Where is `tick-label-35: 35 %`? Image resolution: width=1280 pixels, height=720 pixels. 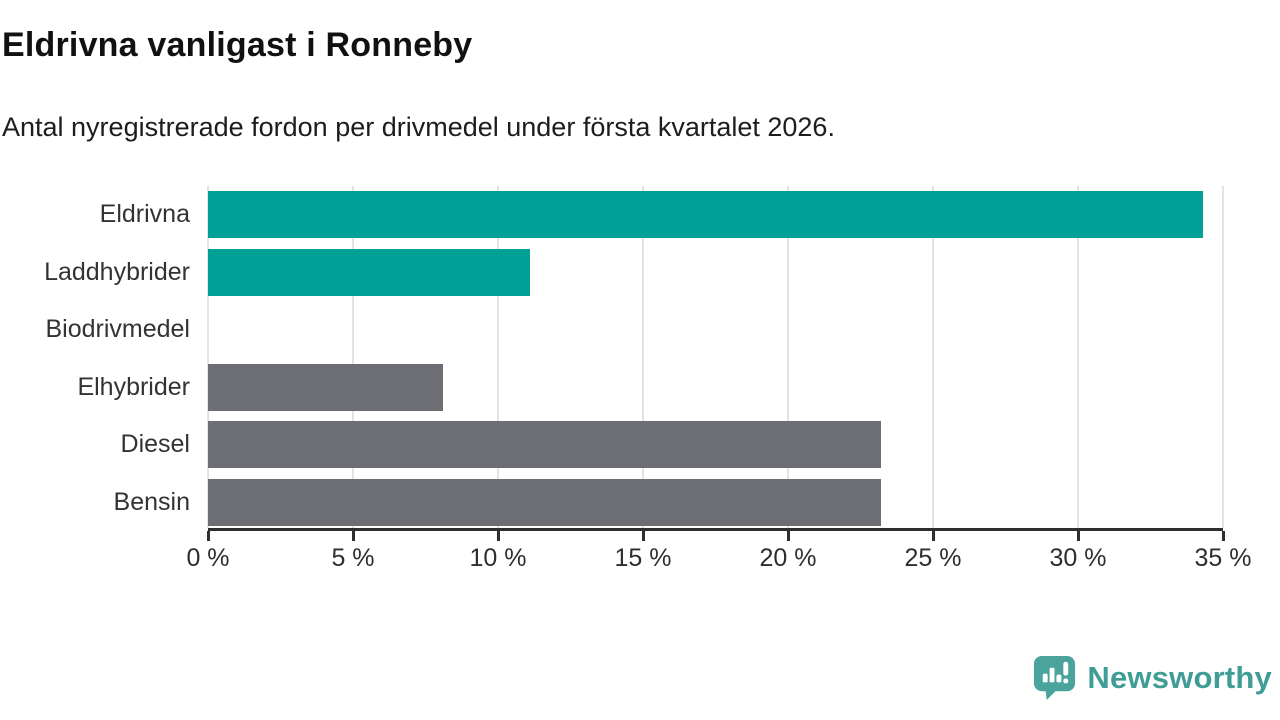 tick-label-35: 35 % is located at coordinates (1223, 558).